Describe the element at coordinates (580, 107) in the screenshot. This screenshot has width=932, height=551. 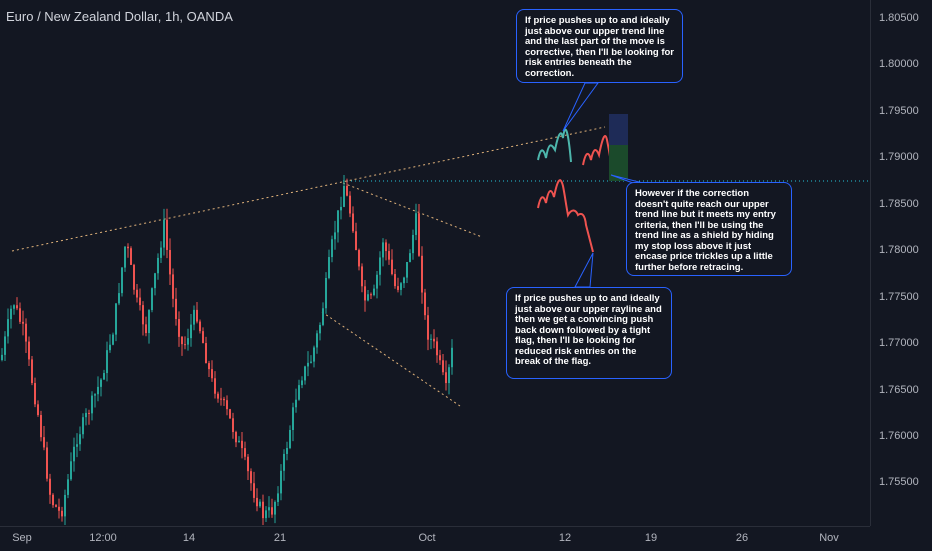
I see `note-top-pointer` at that location.